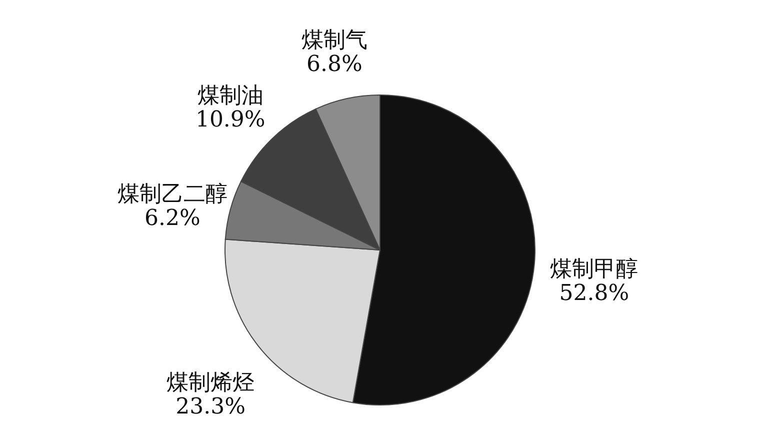 The height and width of the screenshot is (427, 777). What do you see at coordinates (172, 218) in the screenshot?
I see `data-label: 6.2%` at bounding box center [172, 218].